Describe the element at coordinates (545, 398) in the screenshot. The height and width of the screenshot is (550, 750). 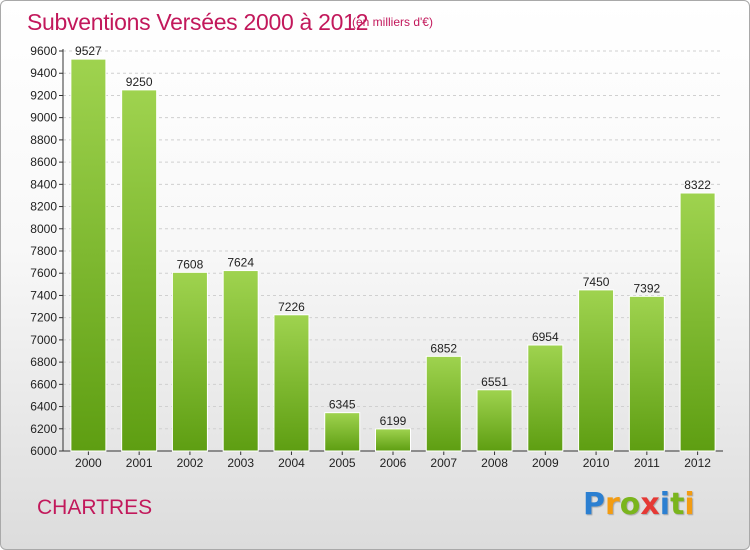
I see `bar-2009` at that location.